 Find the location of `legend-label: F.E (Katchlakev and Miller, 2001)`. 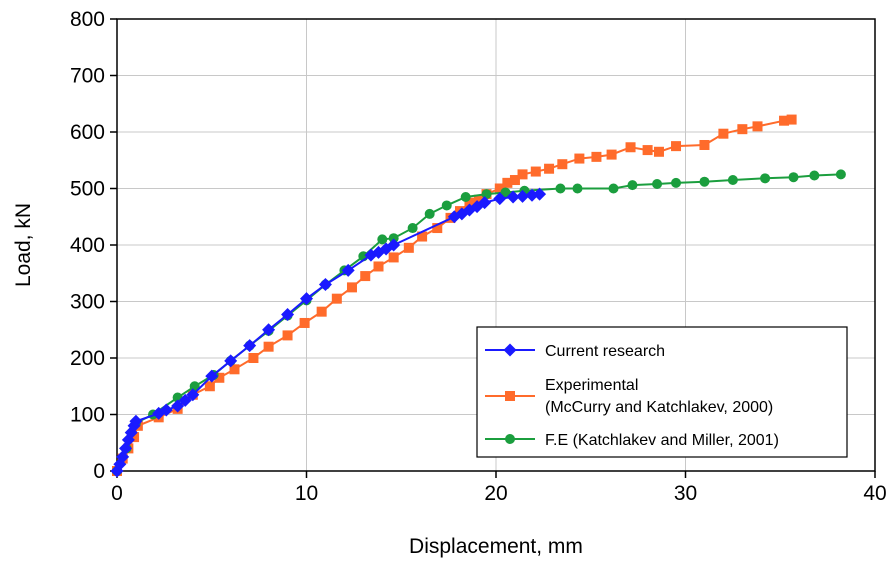

legend-label: F.E (Katchlakev and Miller, 2001) is located at coordinates (662, 440).